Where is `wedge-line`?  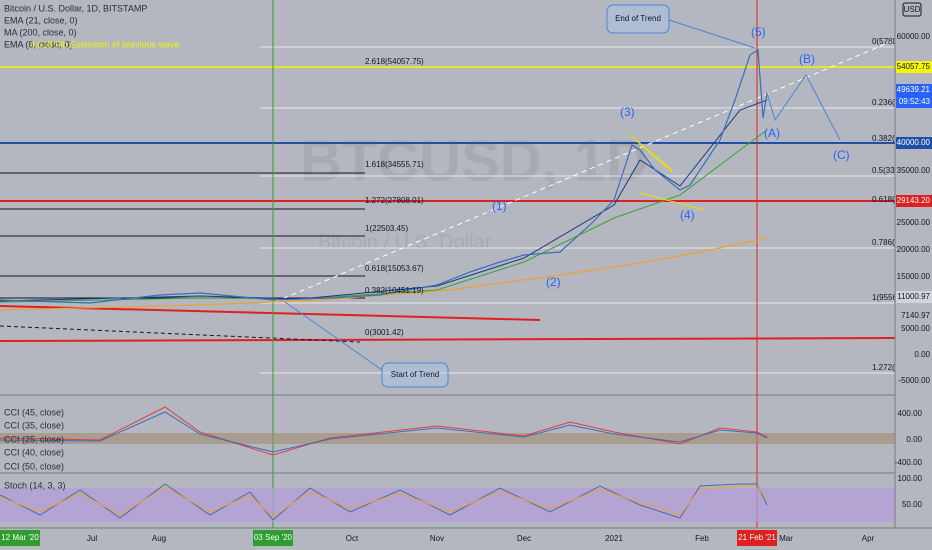
wedge-line is located at coordinates (651, 152).